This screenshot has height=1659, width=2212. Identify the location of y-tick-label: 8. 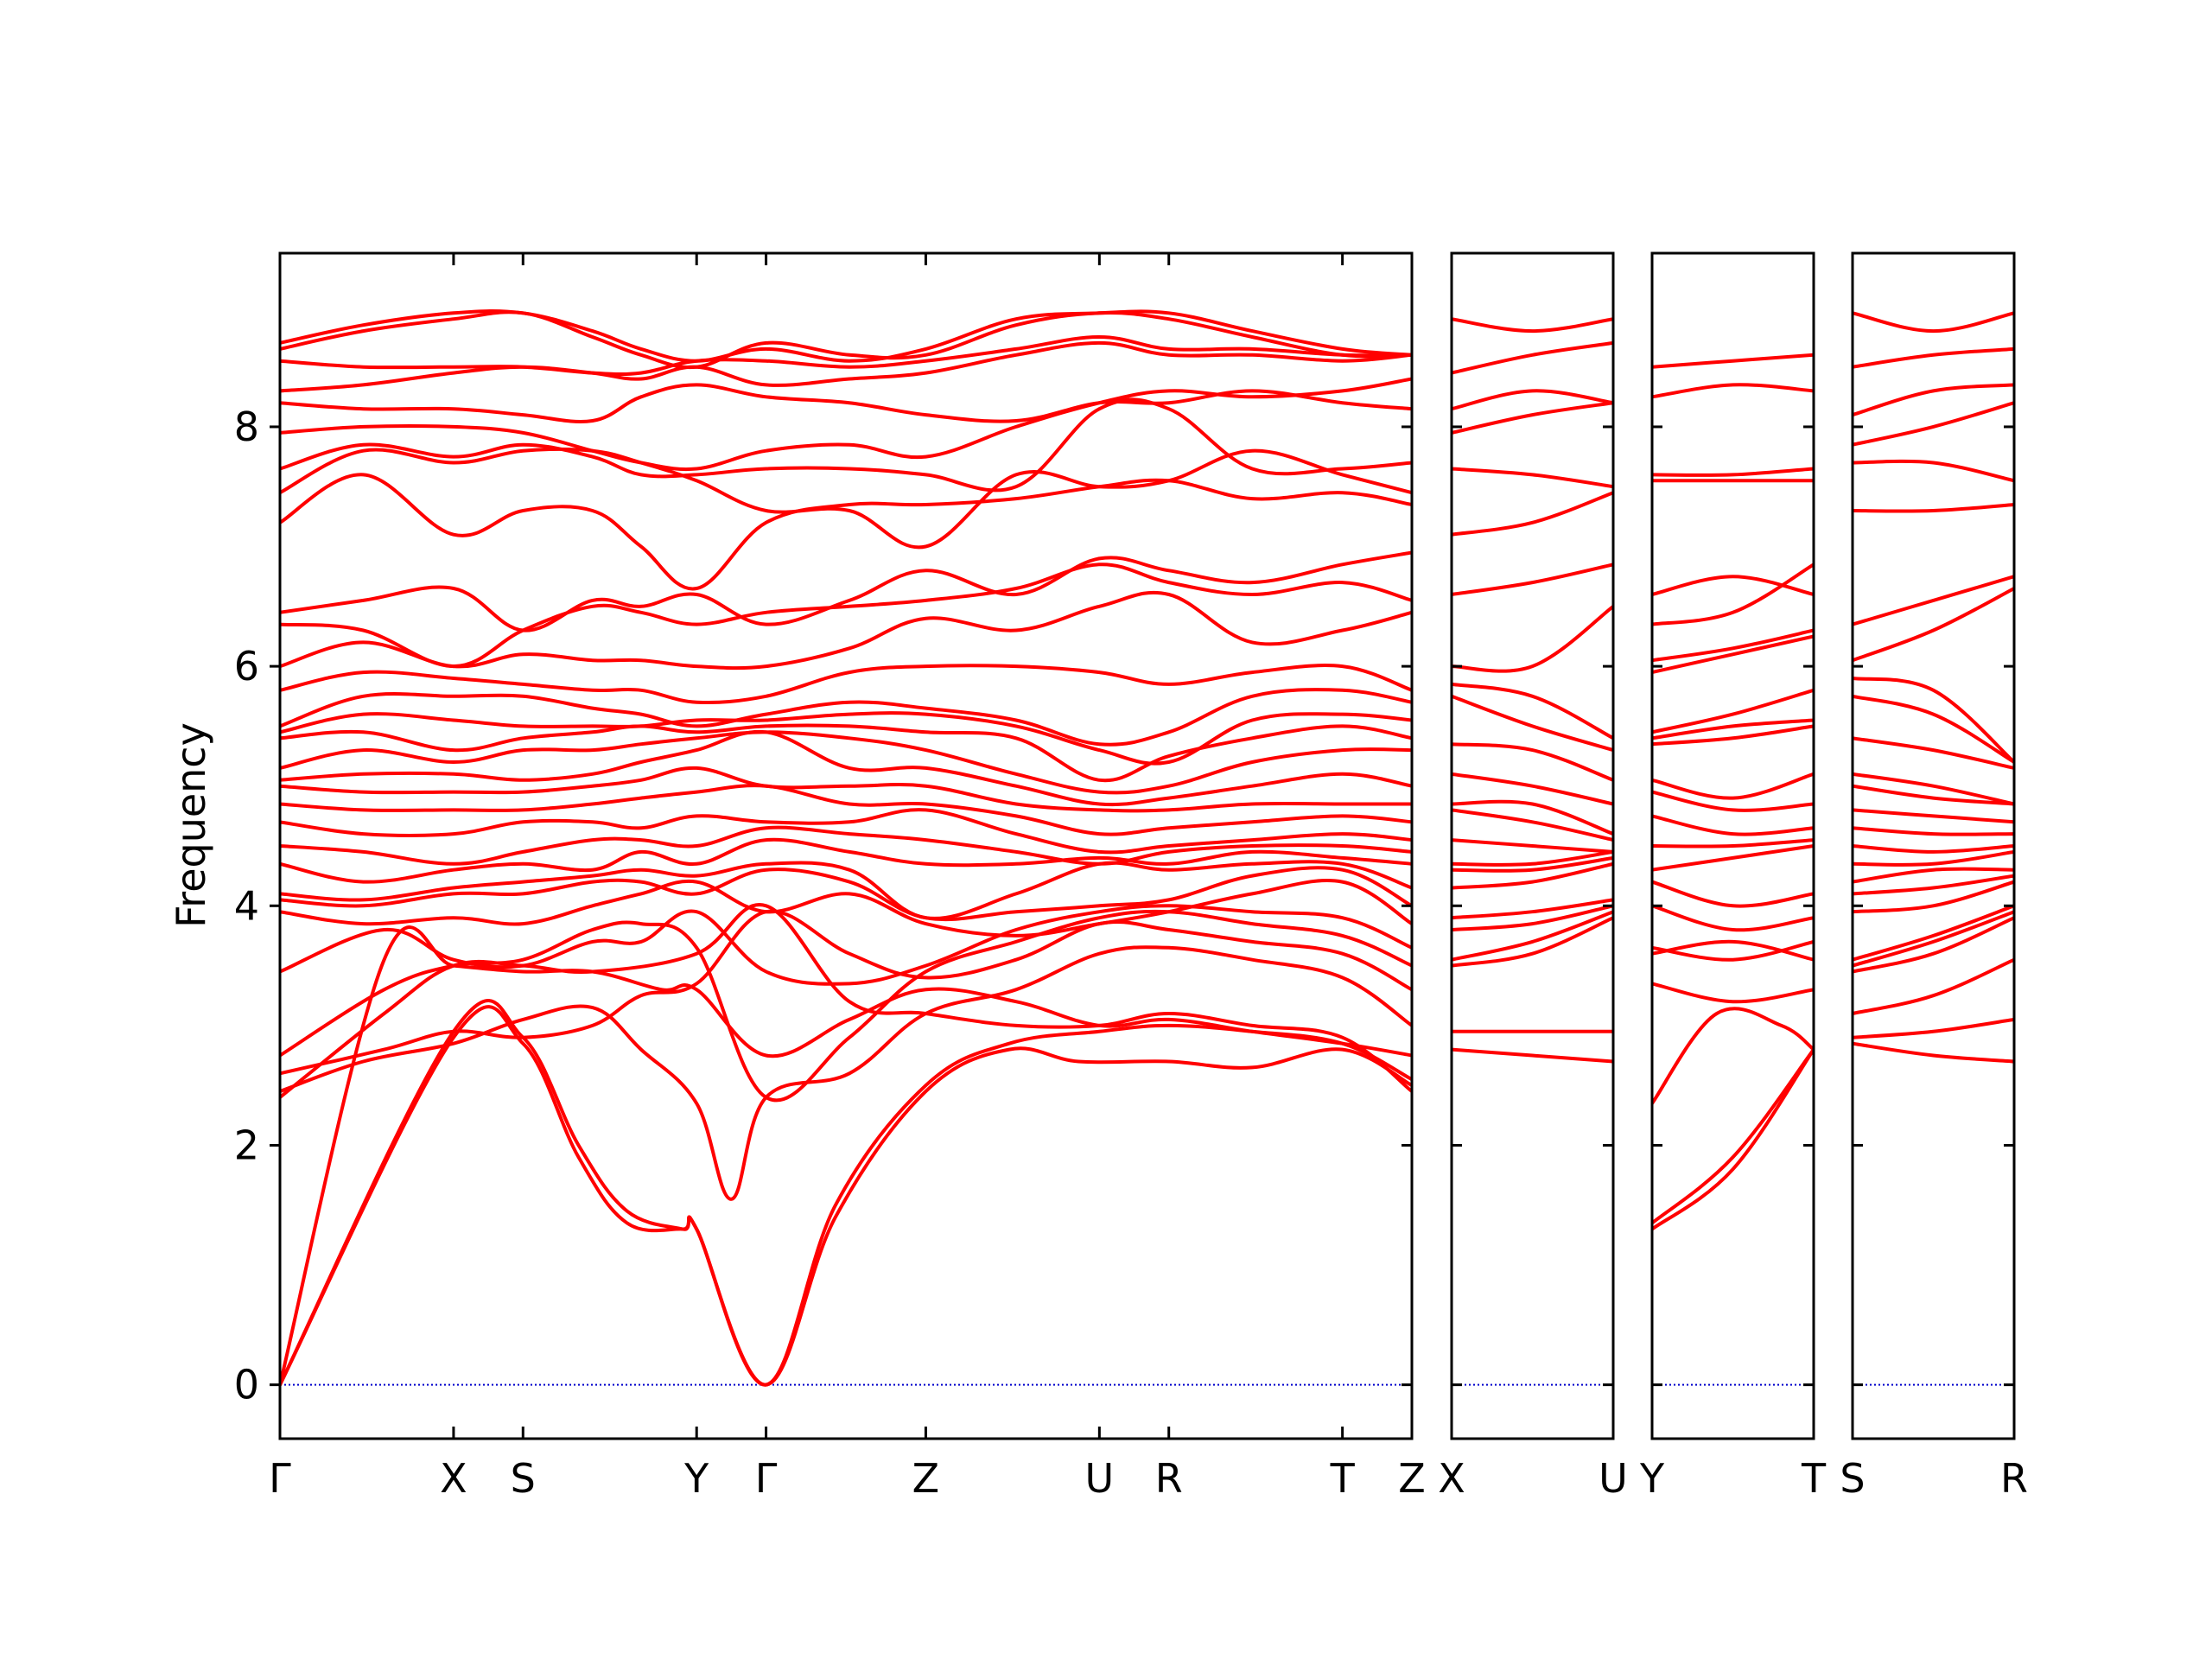
(246, 427).